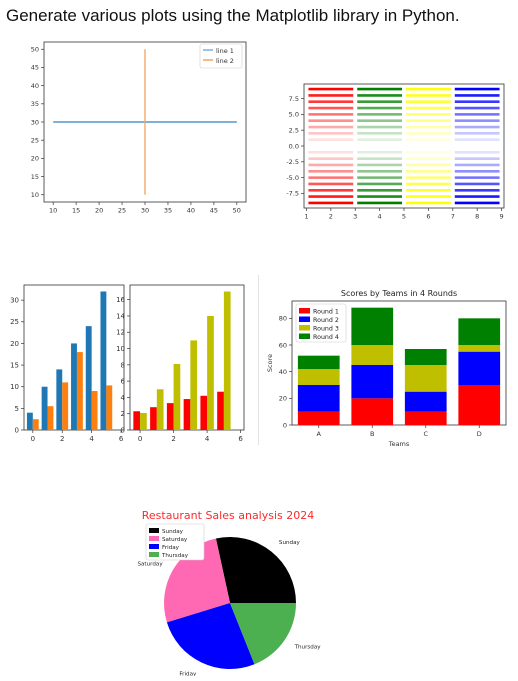 This screenshot has width=518, height=681. What do you see at coordinates (453, 217) in the screenshot?
I see `segments-chart-x-tick-label: 7` at bounding box center [453, 217].